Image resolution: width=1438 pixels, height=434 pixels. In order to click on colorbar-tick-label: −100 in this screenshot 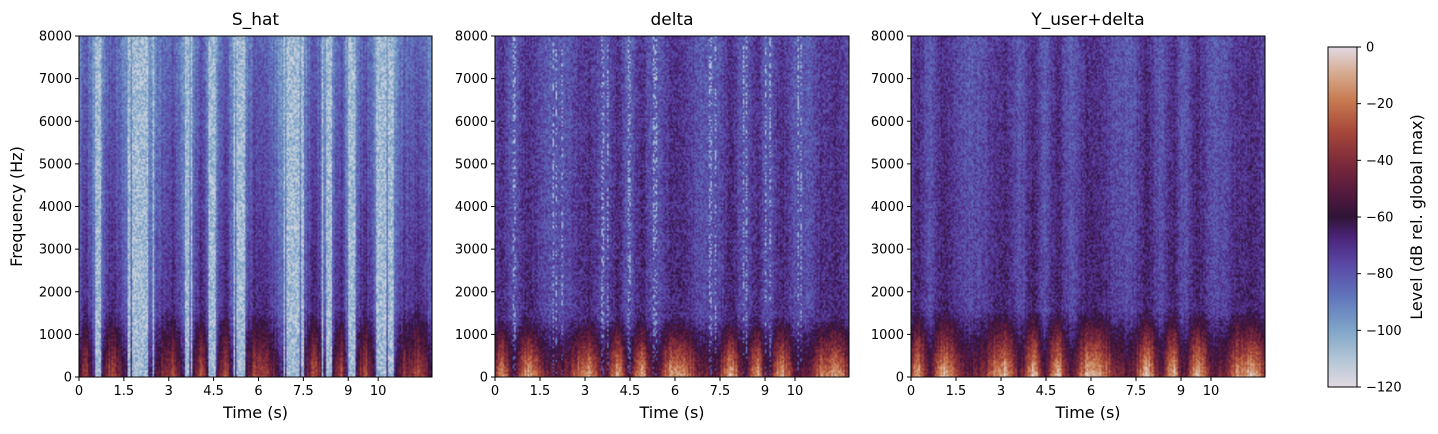, I will do `click(1384, 331)`.